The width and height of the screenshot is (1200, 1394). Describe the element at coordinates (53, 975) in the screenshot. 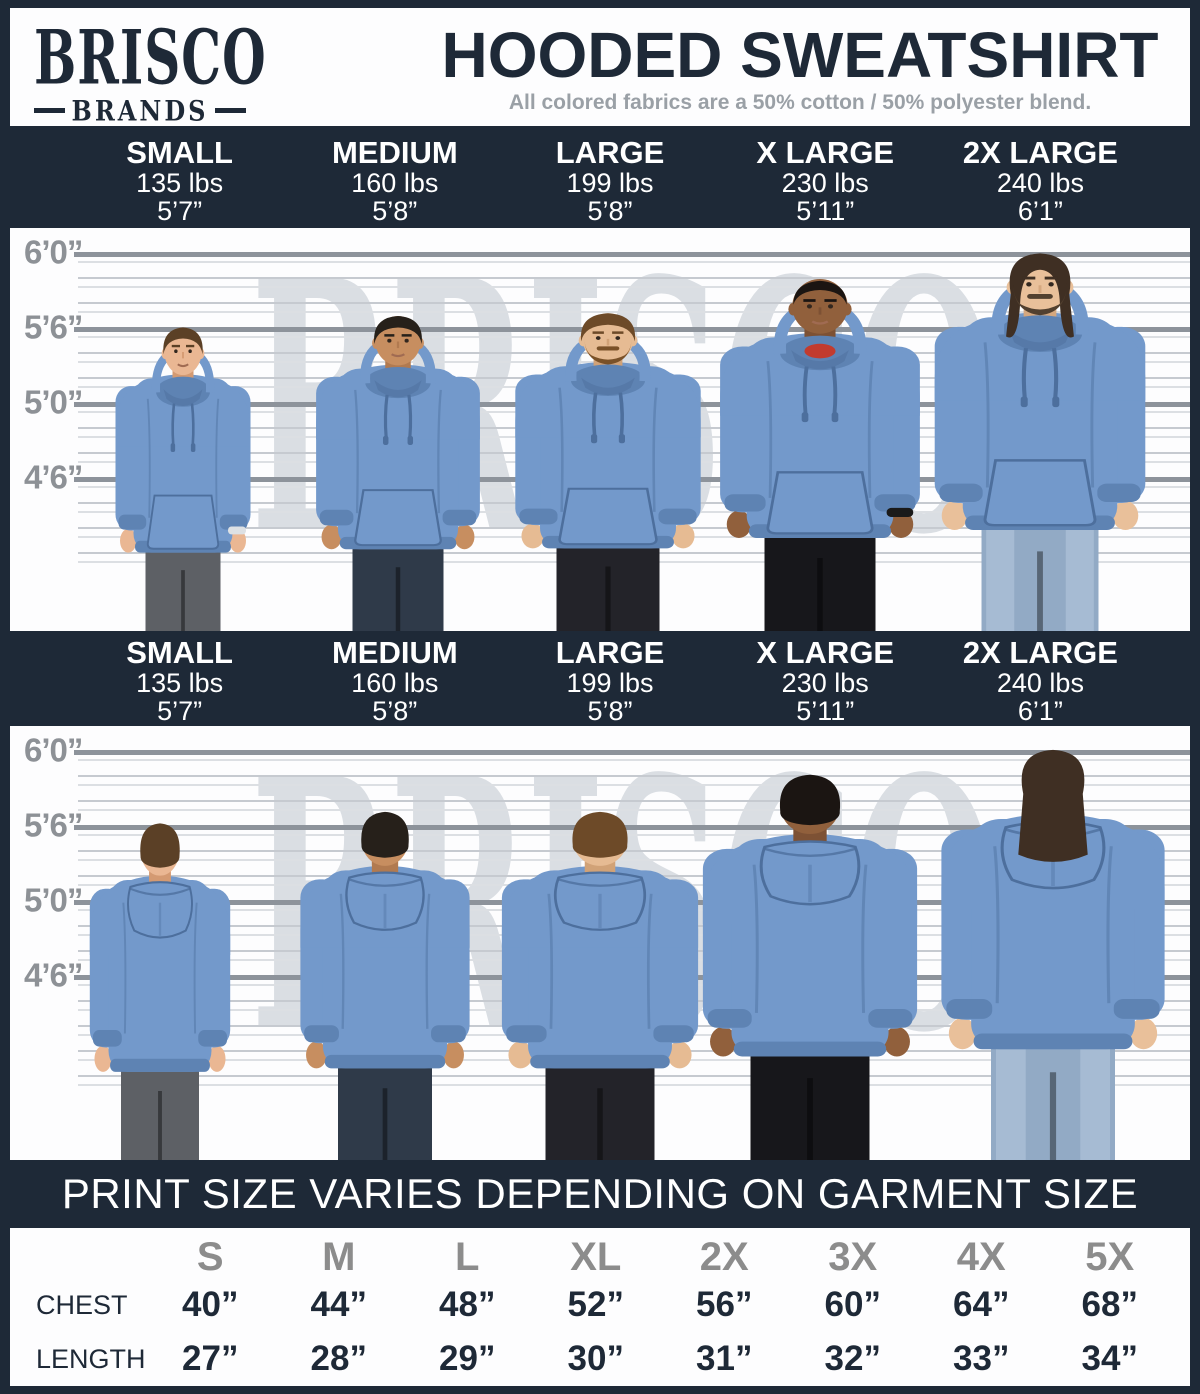

I see `height-label: 4’6”` at that location.